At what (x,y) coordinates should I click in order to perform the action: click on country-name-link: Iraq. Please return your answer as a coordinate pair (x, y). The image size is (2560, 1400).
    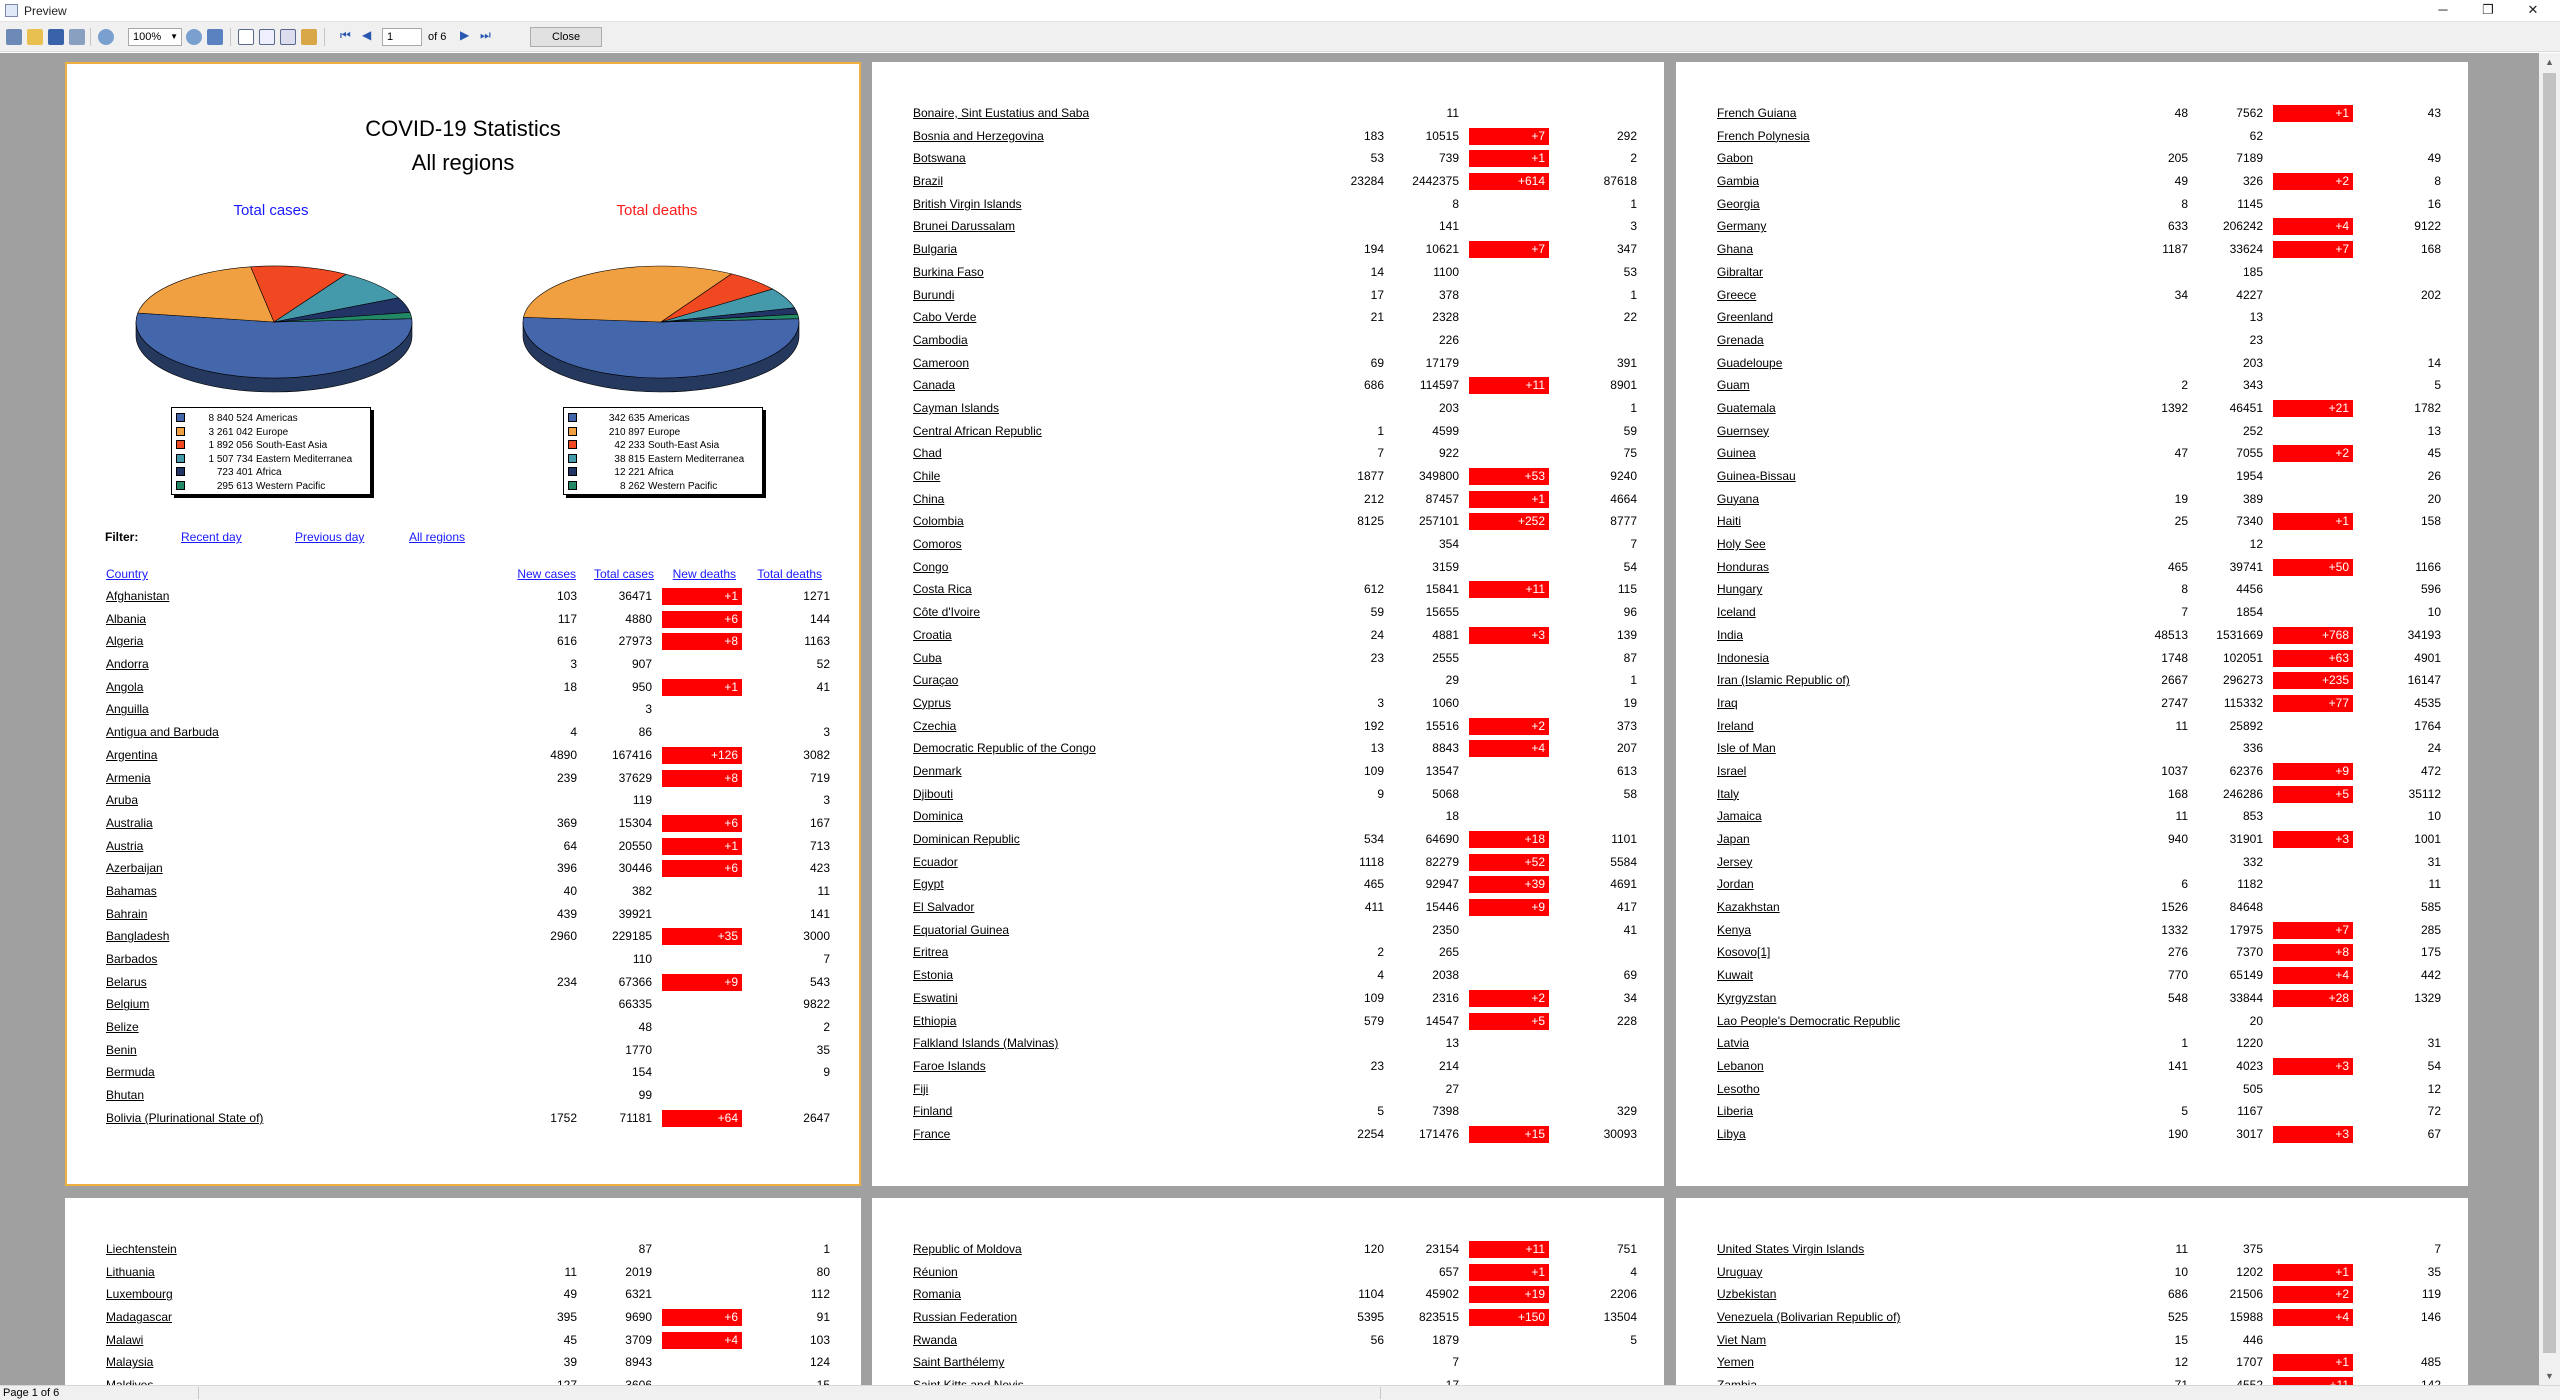
    Looking at the image, I should click on (1727, 702).